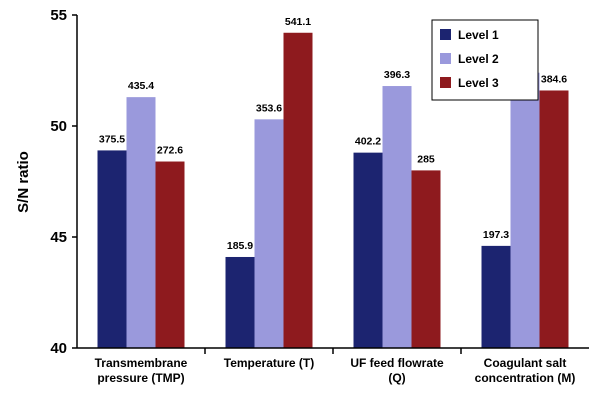 The width and height of the screenshot is (603, 404). Describe the element at coordinates (240, 246) in the screenshot. I see `bar-annotation: 185.9` at that location.